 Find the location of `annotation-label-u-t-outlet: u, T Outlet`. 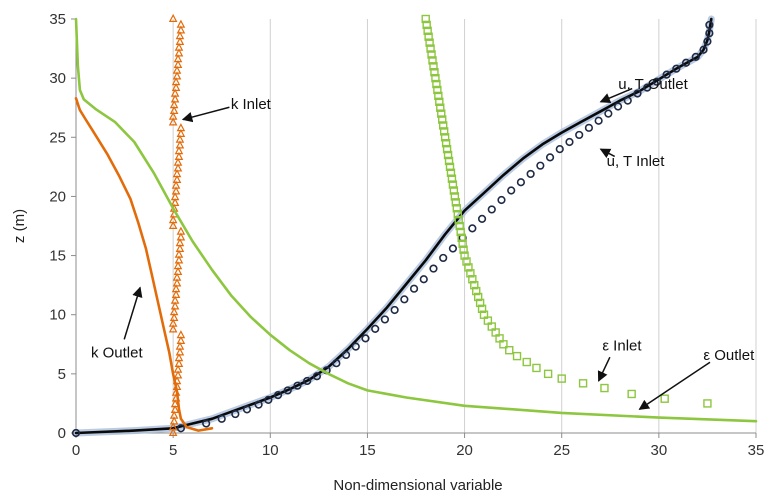

annotation-label-u-t-outlet: u, T Outlet is located at coordinates (653, 84).